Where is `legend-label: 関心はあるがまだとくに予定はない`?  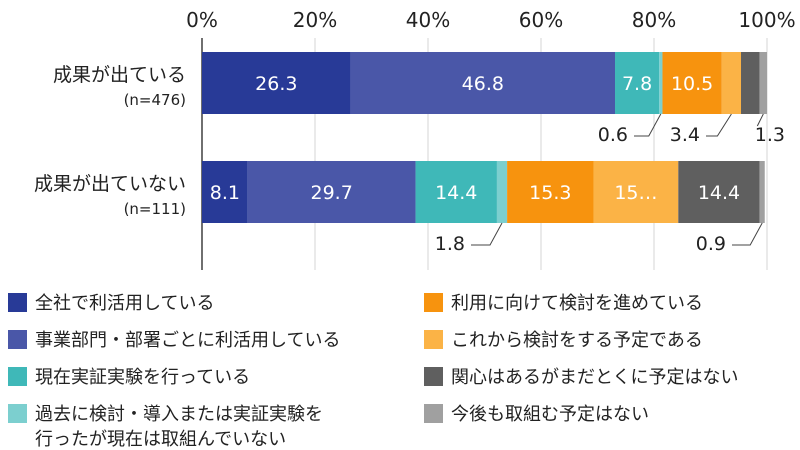
legend-label: 関心はあるがまだとくに予定はない is located at coordinates (594, 377).